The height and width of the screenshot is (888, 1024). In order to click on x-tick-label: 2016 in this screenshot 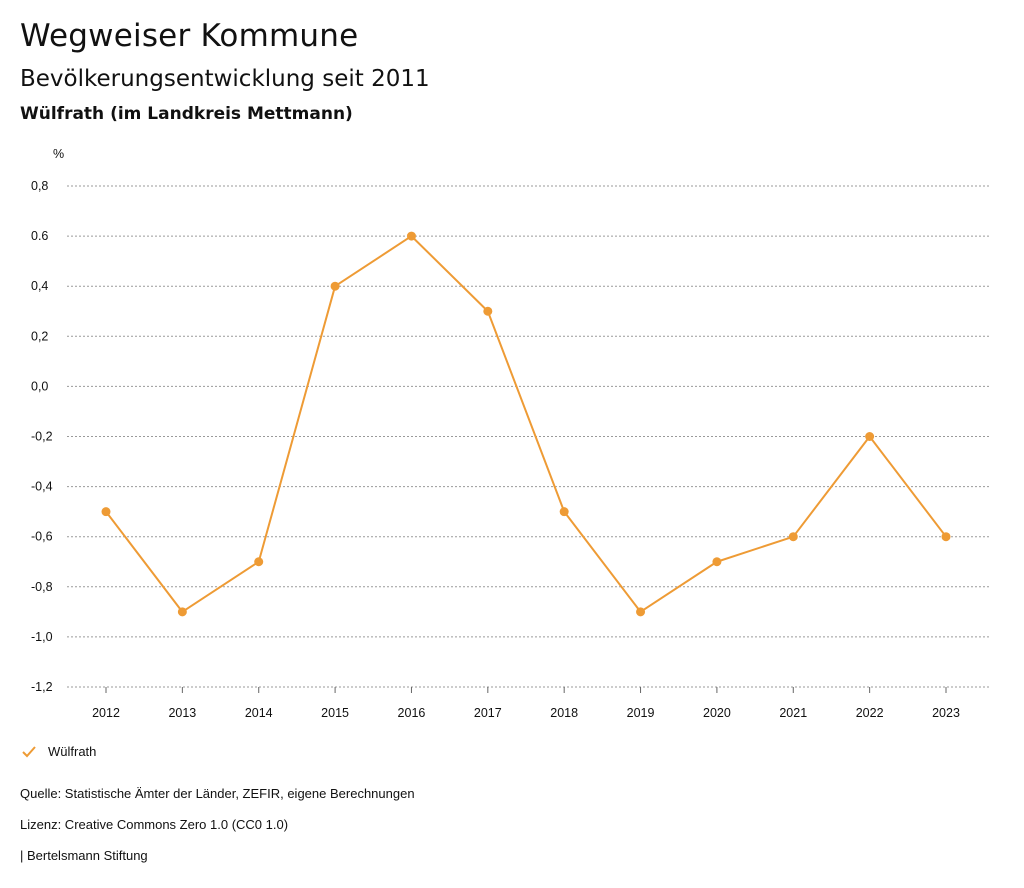, I will do `click(412, 713)`.